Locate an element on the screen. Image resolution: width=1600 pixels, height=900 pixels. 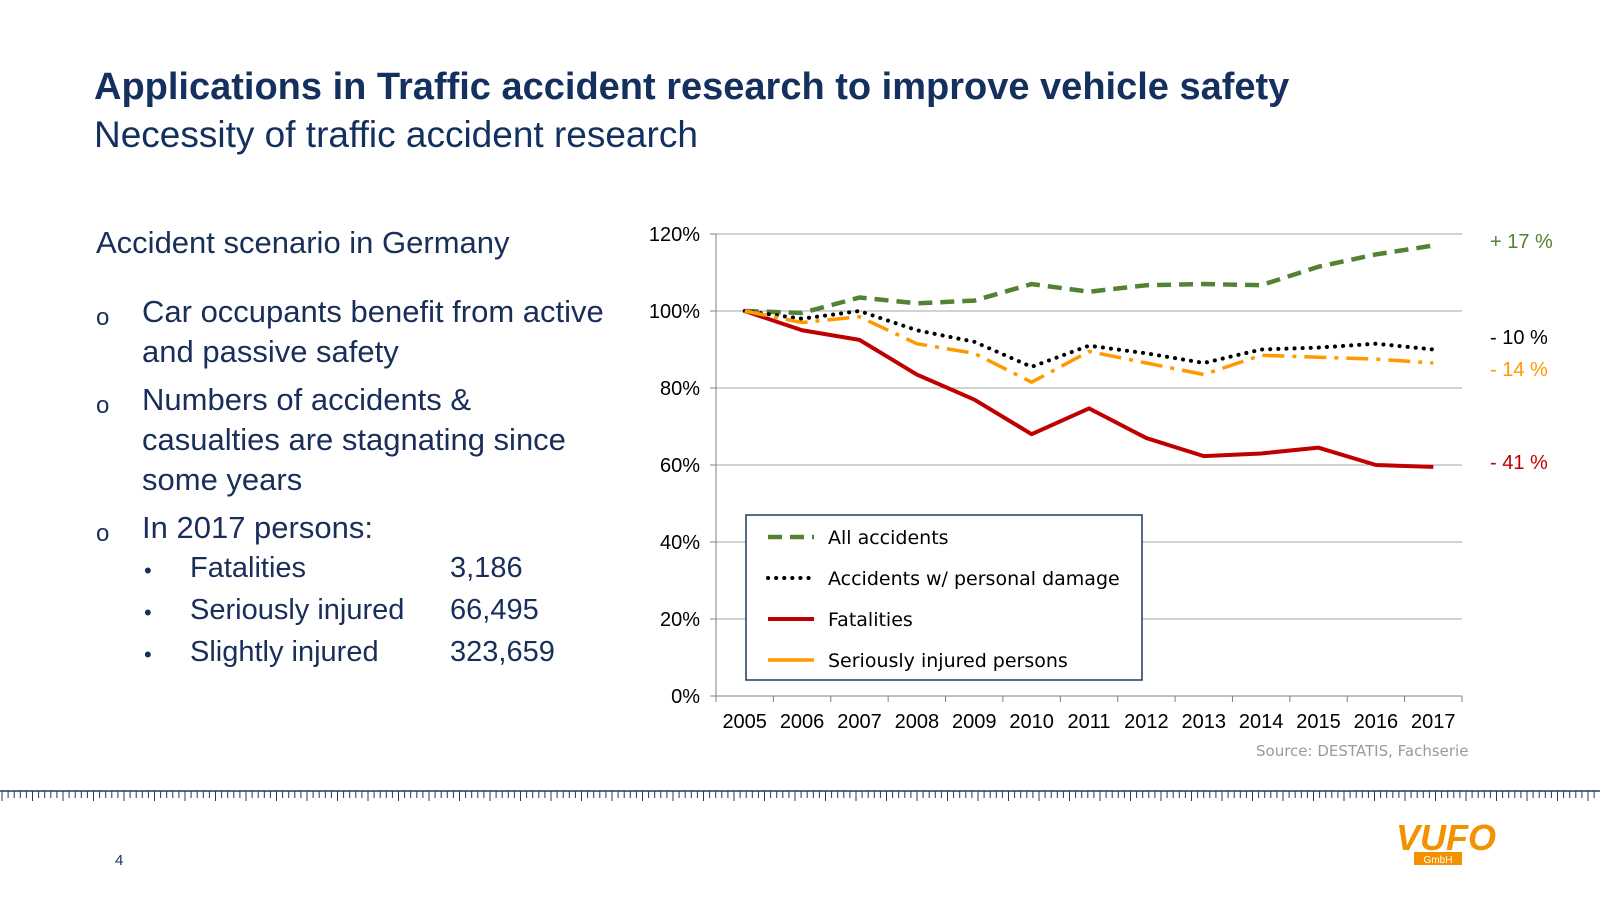
vufo-logo: VUFO GmbH is located at coordinates (1446, 842).